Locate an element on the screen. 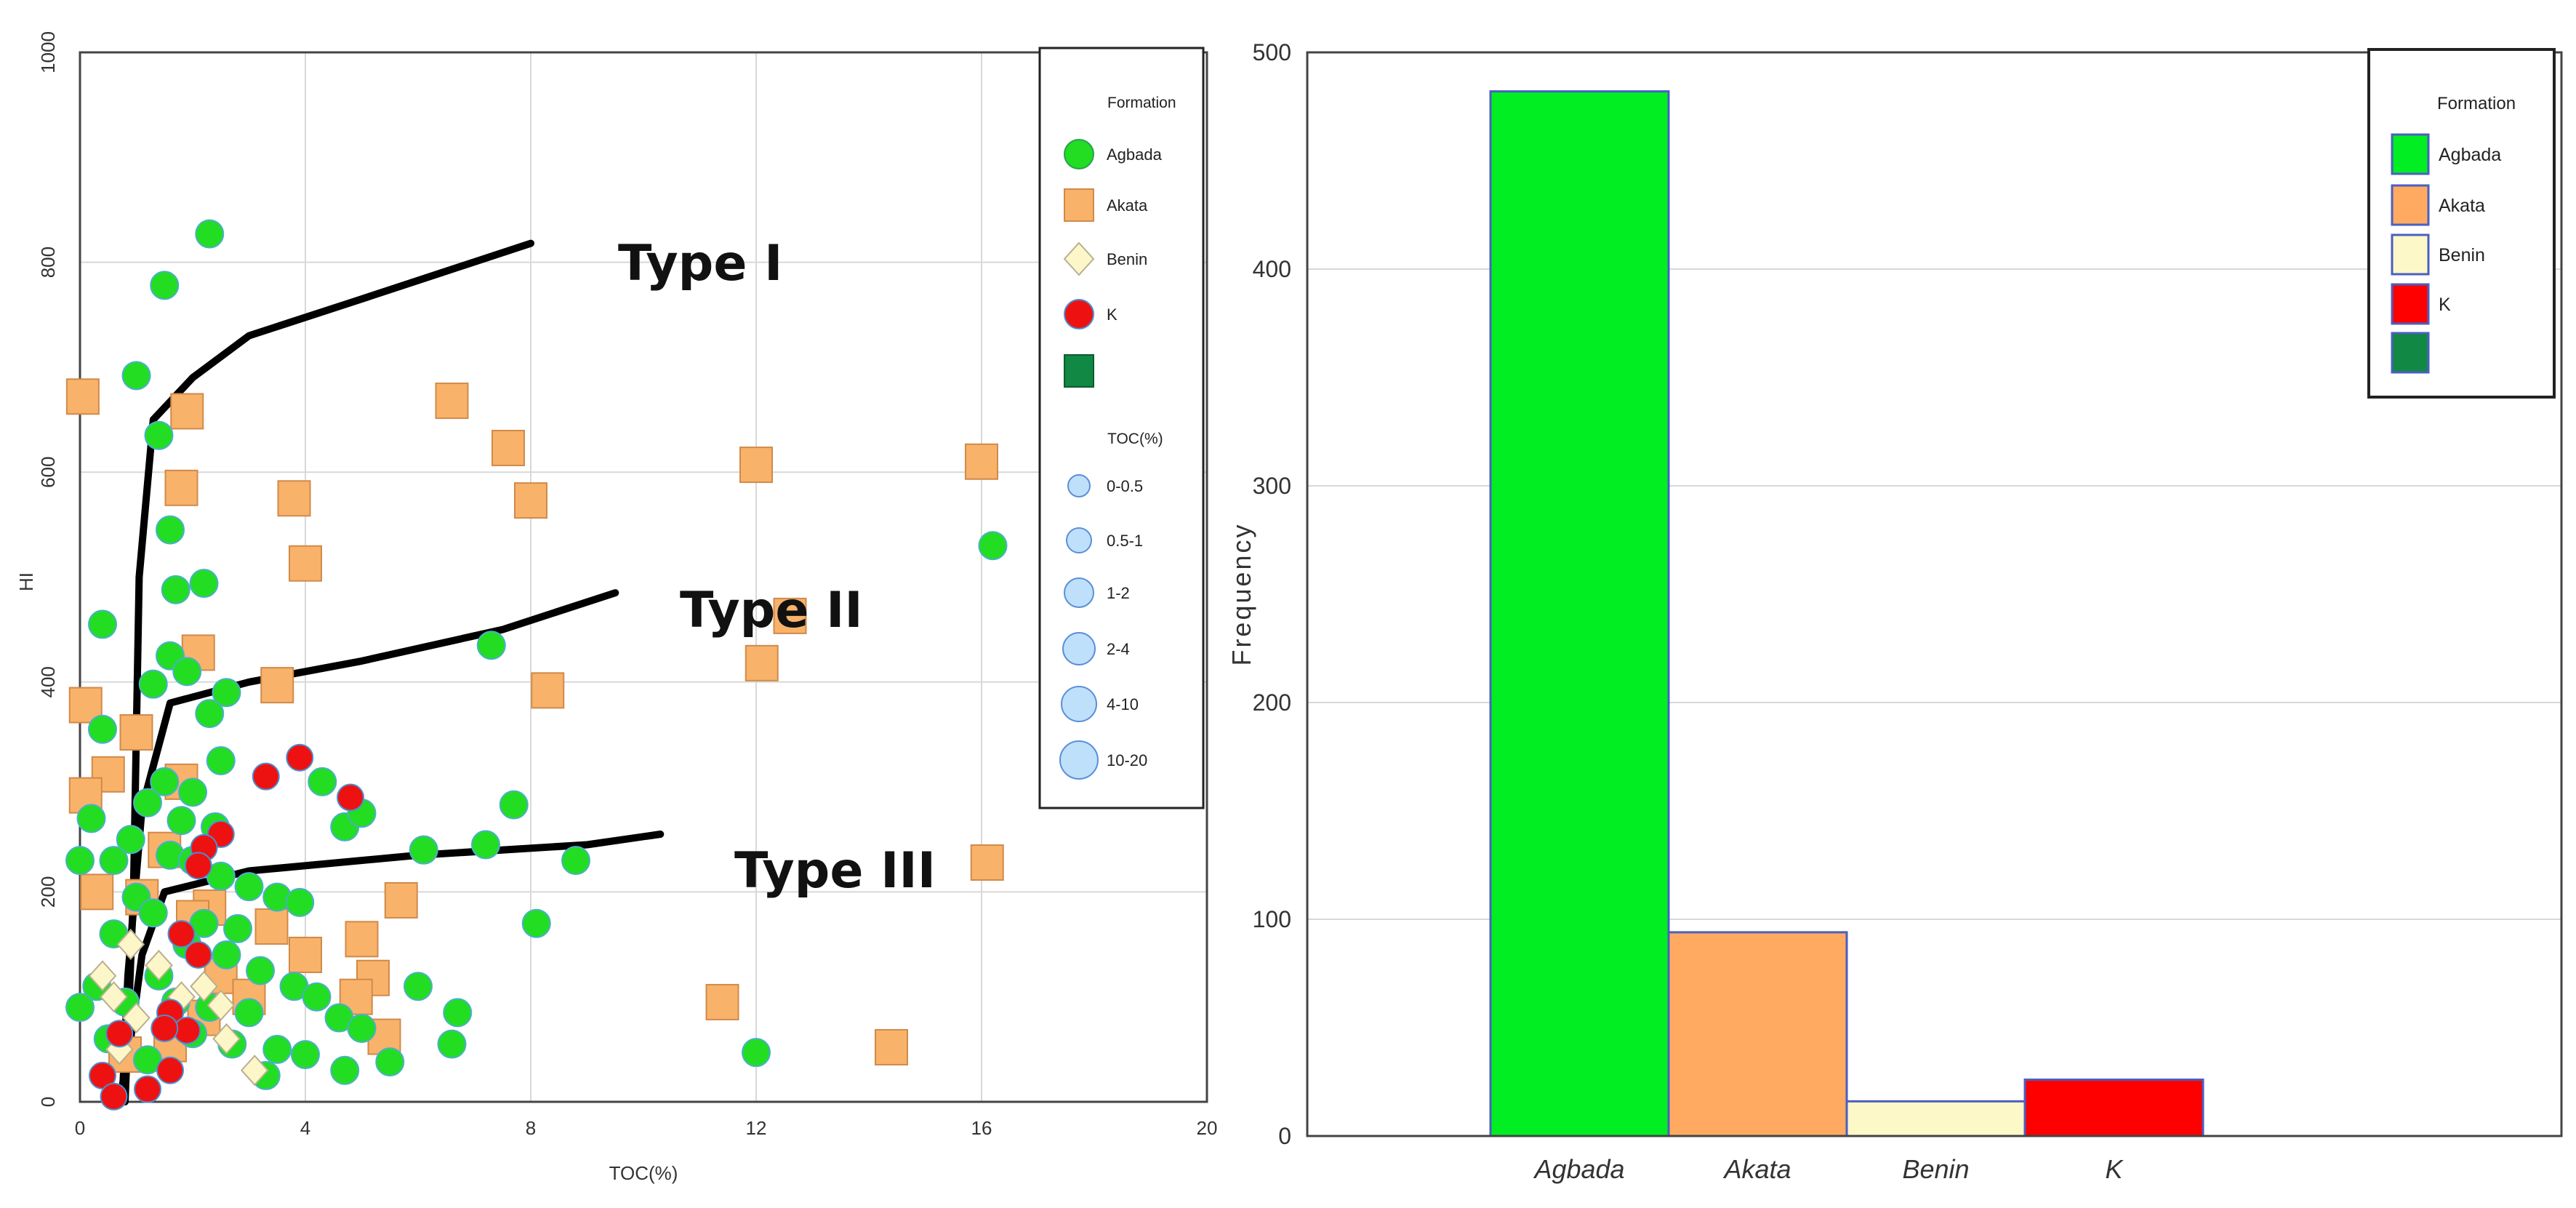  scatter-y-tick-label: 600 is located at coordinates (48, 472).